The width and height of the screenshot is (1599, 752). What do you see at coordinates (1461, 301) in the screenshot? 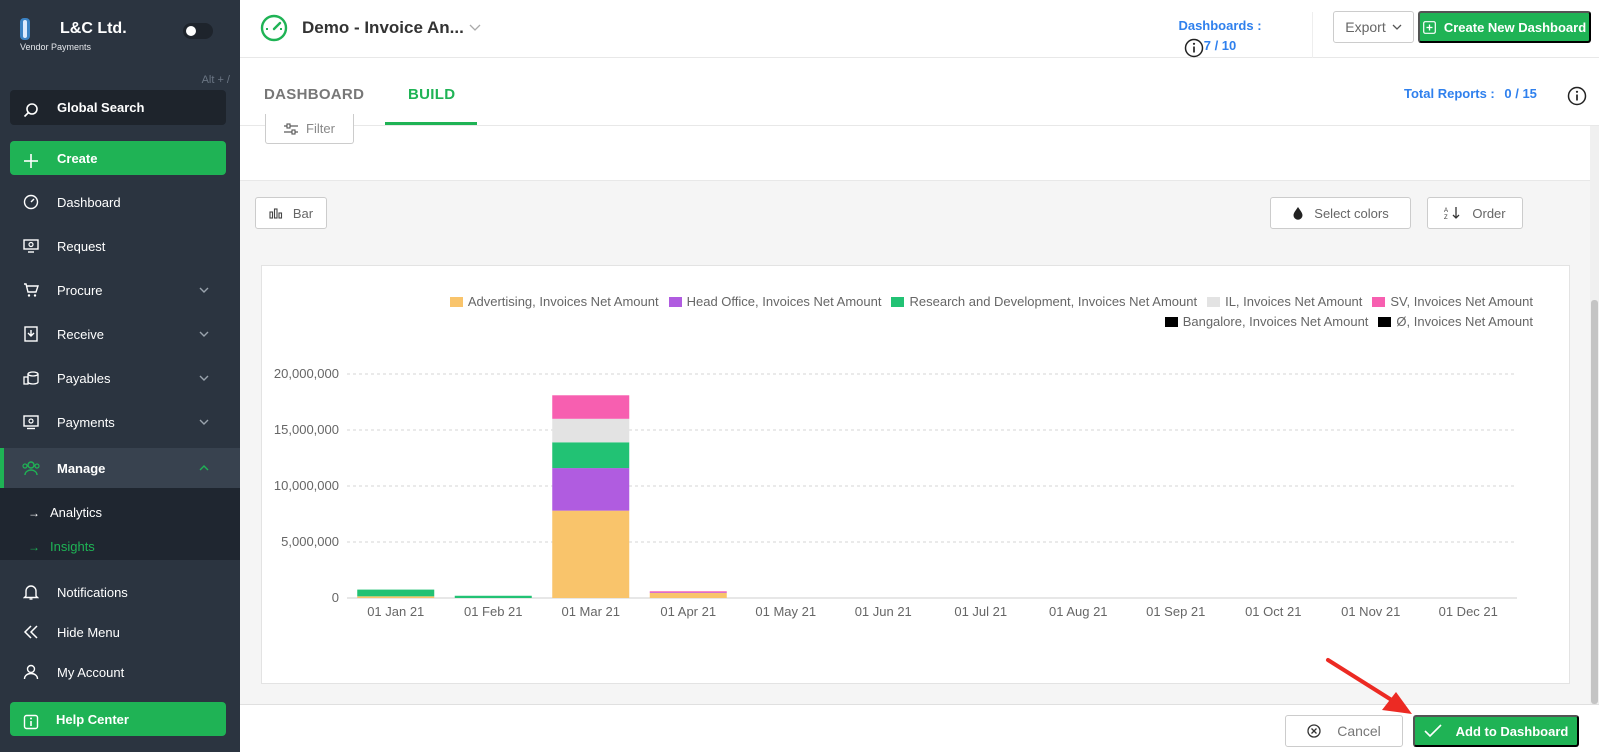
I see `legend-label: SV, Invoices Net Amount` at bounding box center [1461, 301].